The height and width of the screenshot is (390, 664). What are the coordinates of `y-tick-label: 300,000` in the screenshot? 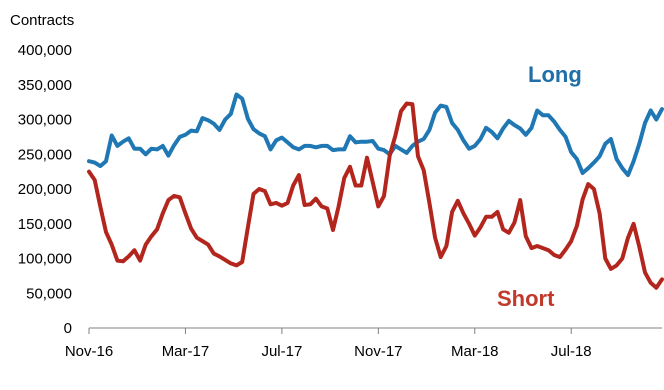 It's located at (45, 120).